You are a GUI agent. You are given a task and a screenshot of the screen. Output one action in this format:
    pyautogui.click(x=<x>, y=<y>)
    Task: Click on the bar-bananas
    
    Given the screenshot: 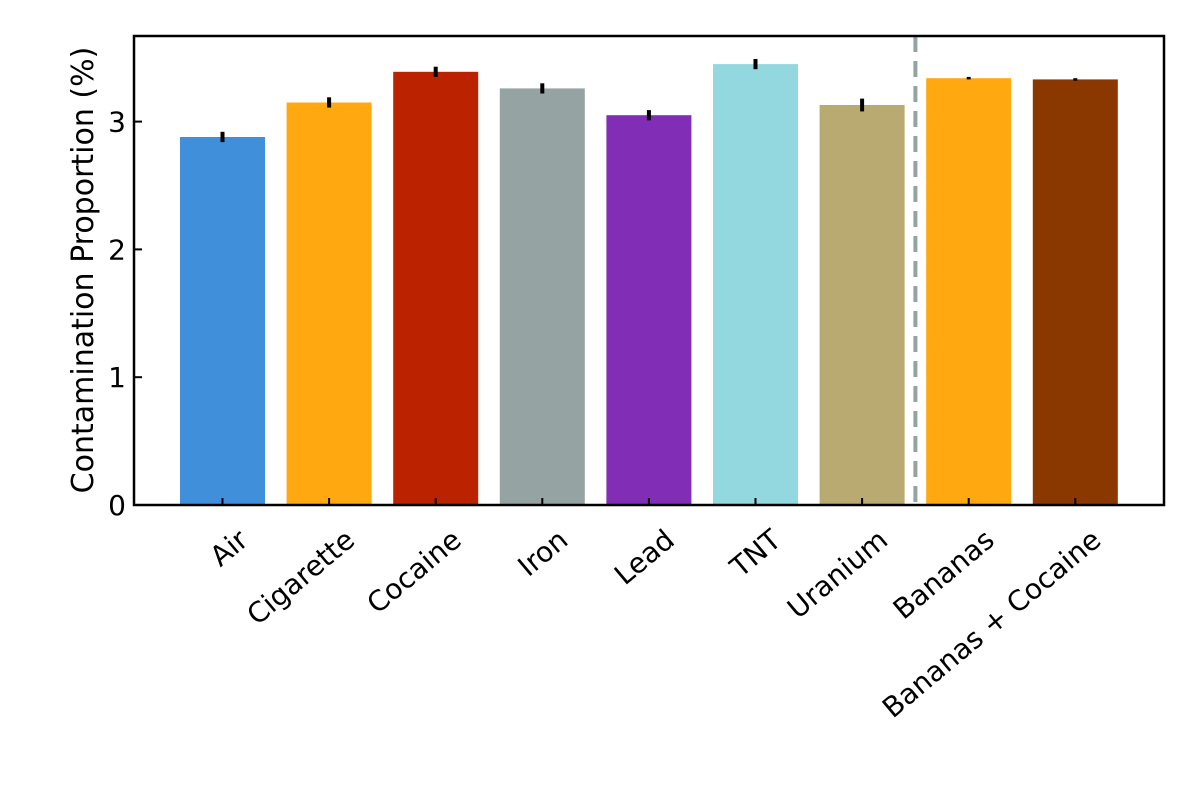 What is the action you would take?
    pyautogui.click(x=969, y=291)
    